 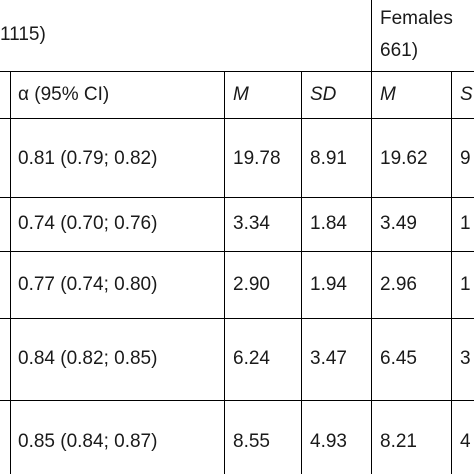 I want to click on header-divider-line, so click(x=237, y=71).